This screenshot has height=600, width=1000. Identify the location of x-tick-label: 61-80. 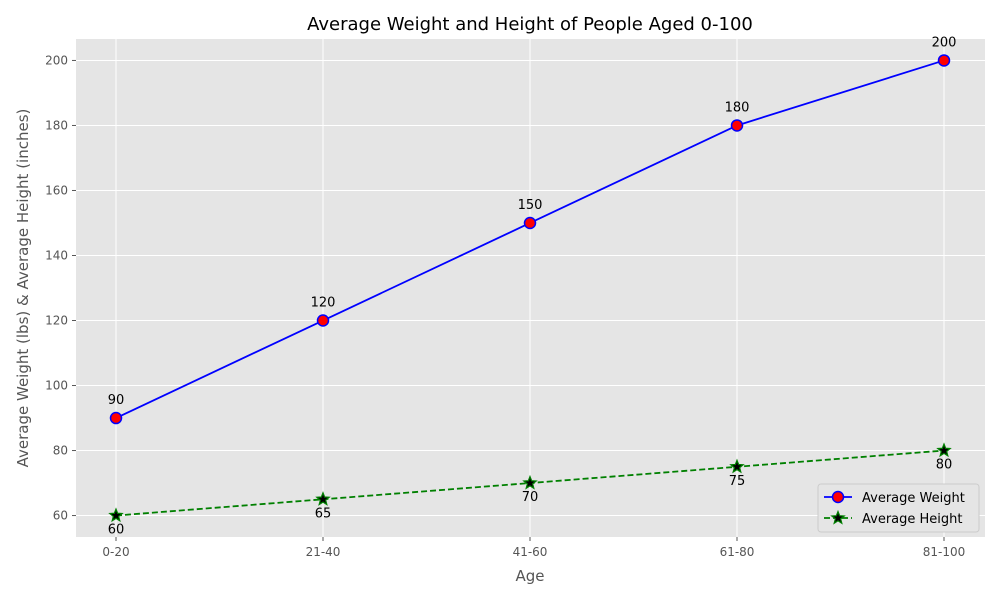
(737, 552).